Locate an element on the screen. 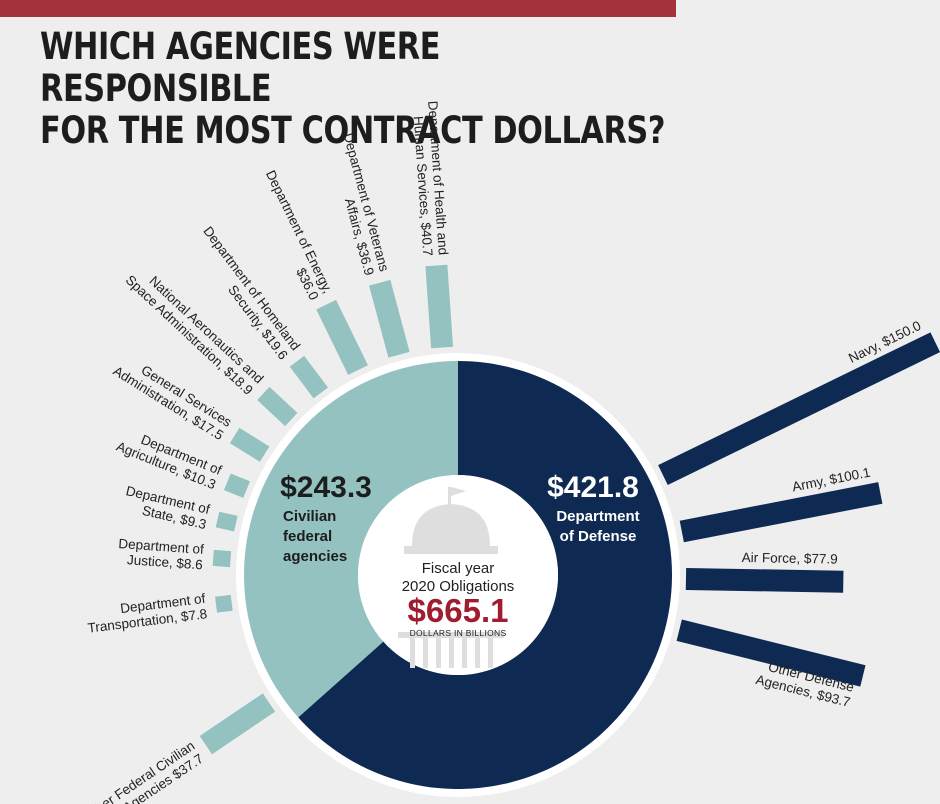 The width and height of the screenshot is (940, 804). bar-department-of-agriculture is located at coordinates (236, 485).